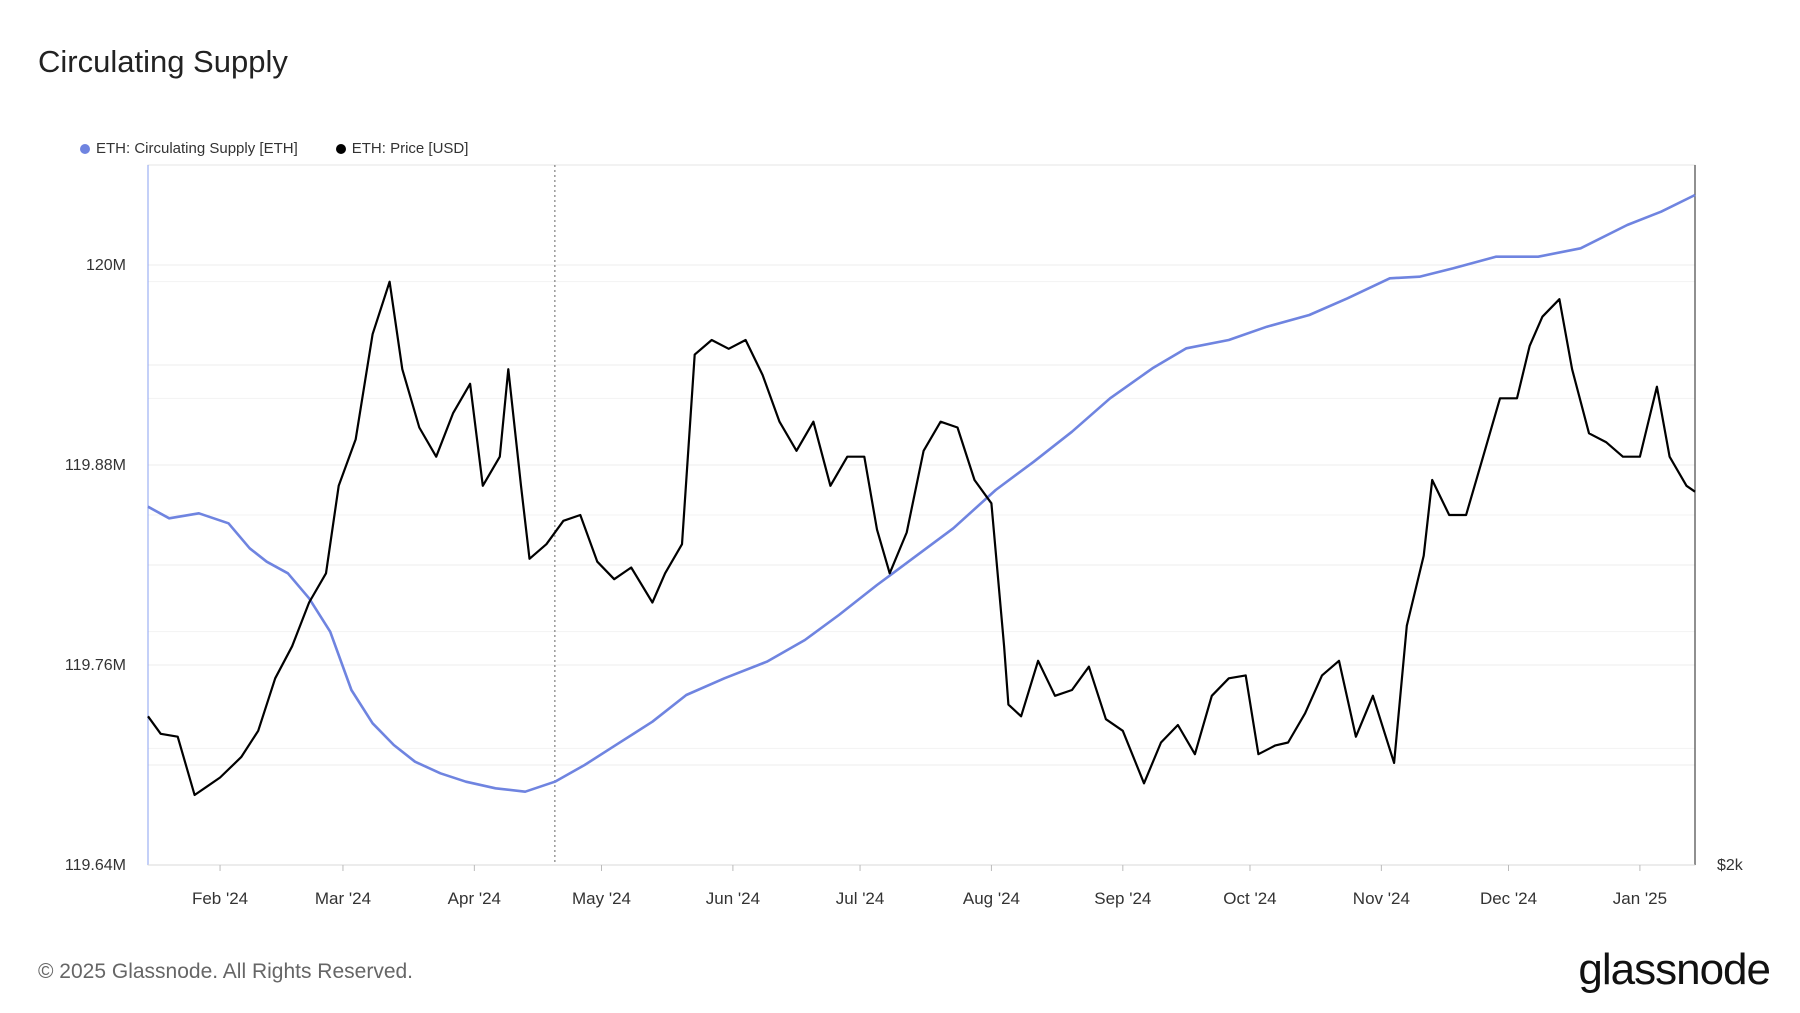  What do you see at coordinates (343, 898) in the screenshot?
I see `x-tick-label: Mar '24` at bounding box center [343, 898].